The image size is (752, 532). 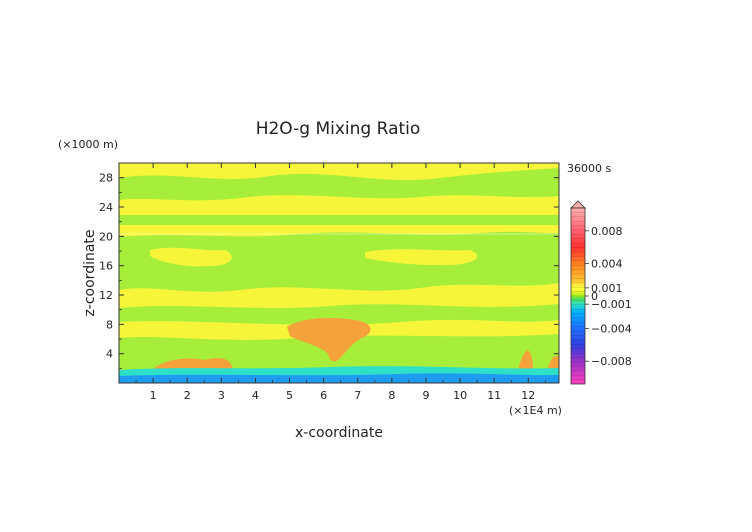 I want to click on y-unit-label: (×1000 m), so click(x=88, y=144).